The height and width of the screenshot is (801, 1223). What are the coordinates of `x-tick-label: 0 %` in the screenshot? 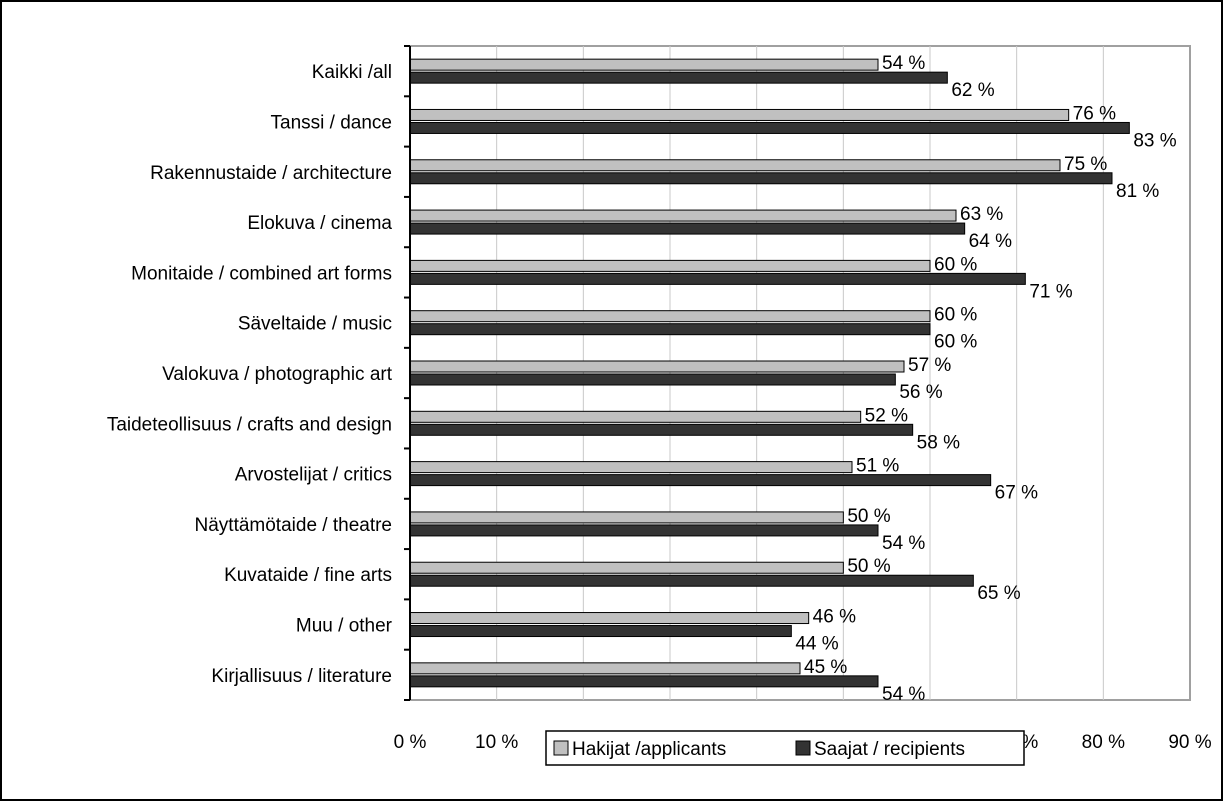 It's located at (410, 742).